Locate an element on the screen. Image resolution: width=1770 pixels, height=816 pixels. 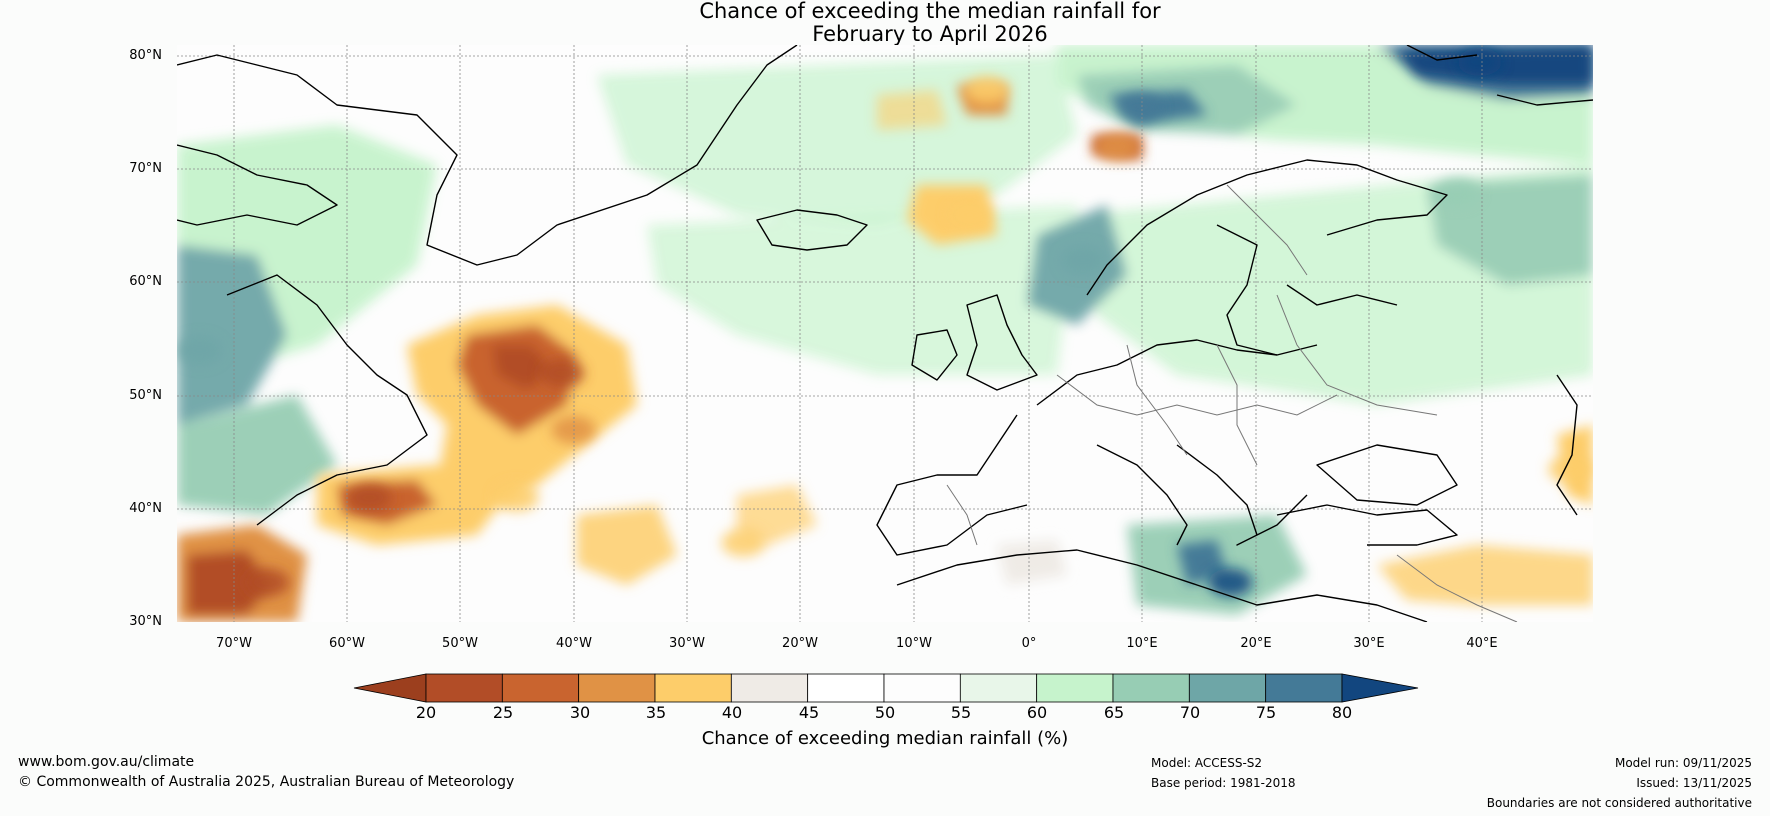
colorbar-tick-60: 60 is located at coordinates (1037, 712).